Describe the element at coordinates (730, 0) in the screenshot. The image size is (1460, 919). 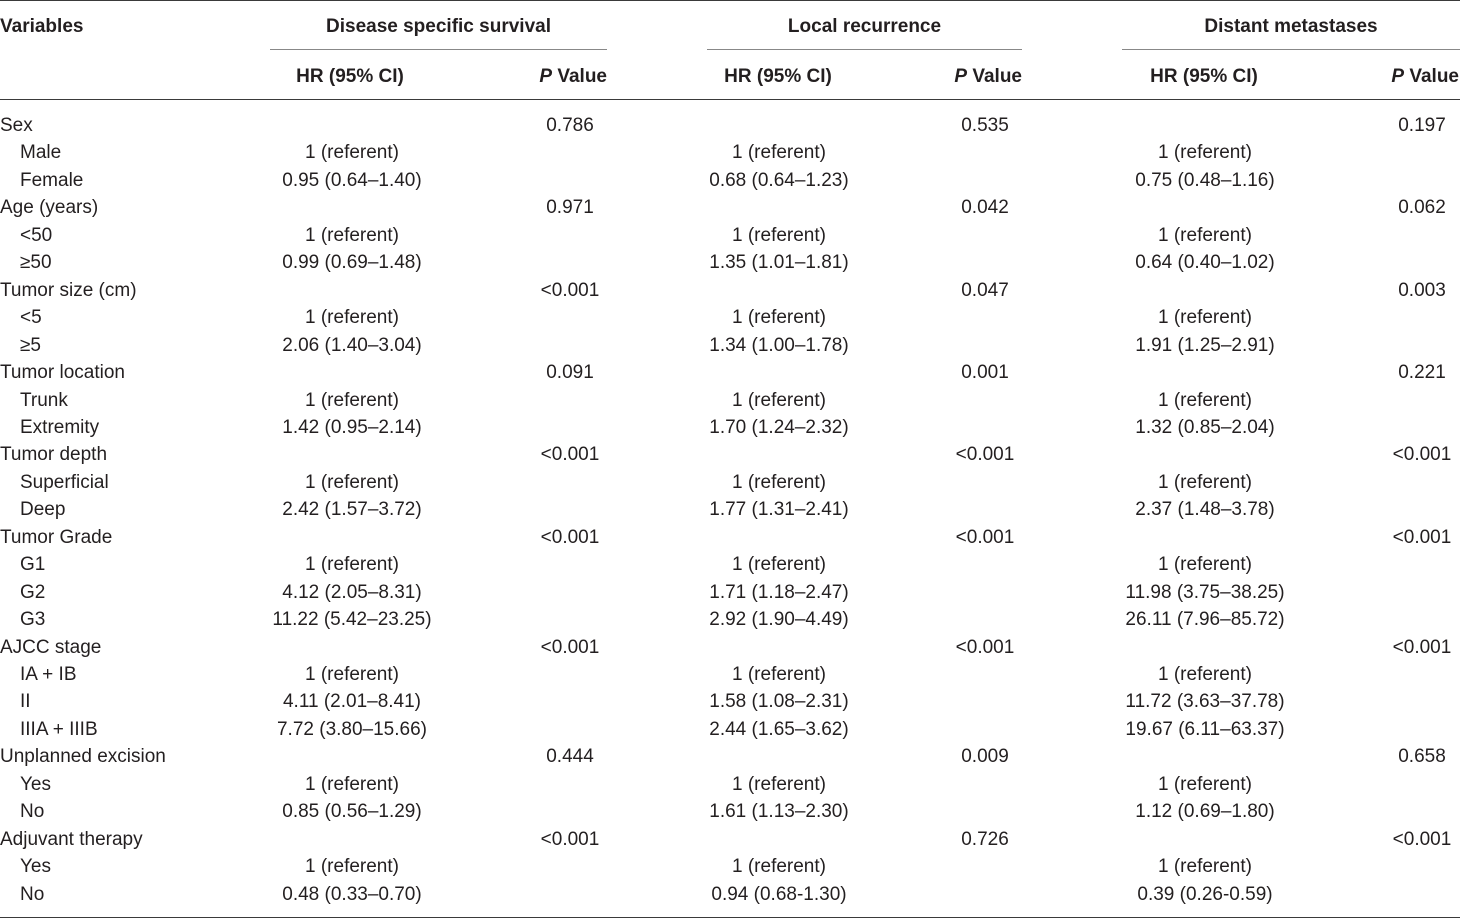
I see `table-top-rule` at that location.